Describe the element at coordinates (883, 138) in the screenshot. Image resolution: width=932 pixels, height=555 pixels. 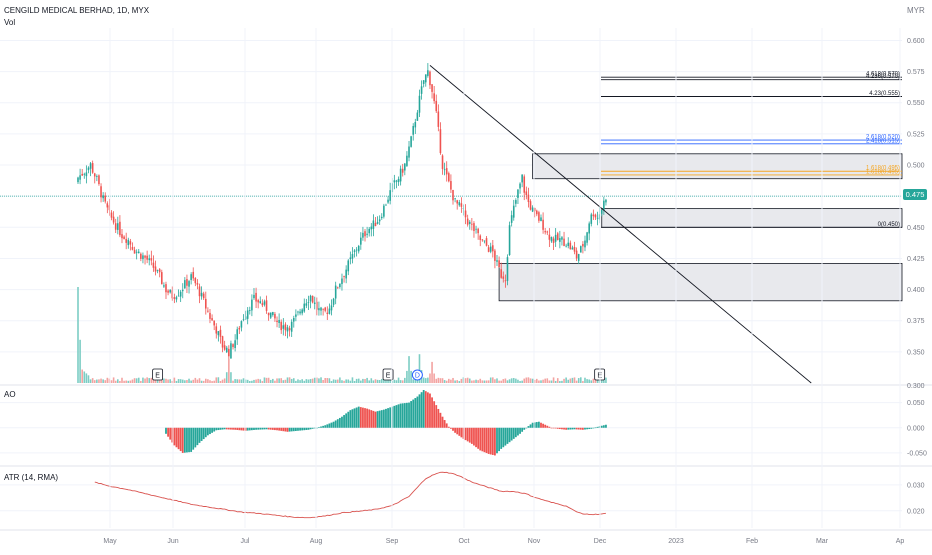
I see `fib-level-label: 2.618(0.520)` at that location.